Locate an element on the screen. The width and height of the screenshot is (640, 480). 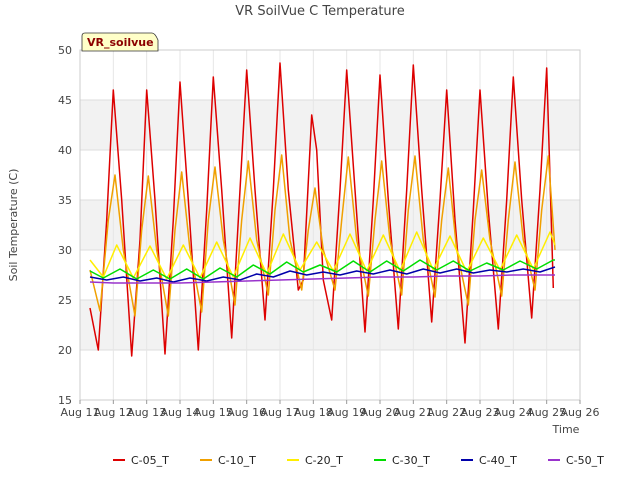
legend: C-05_T C-10_T C-20_T C-30_T C-40_T C-50_T is located at coordinates (358, 460).